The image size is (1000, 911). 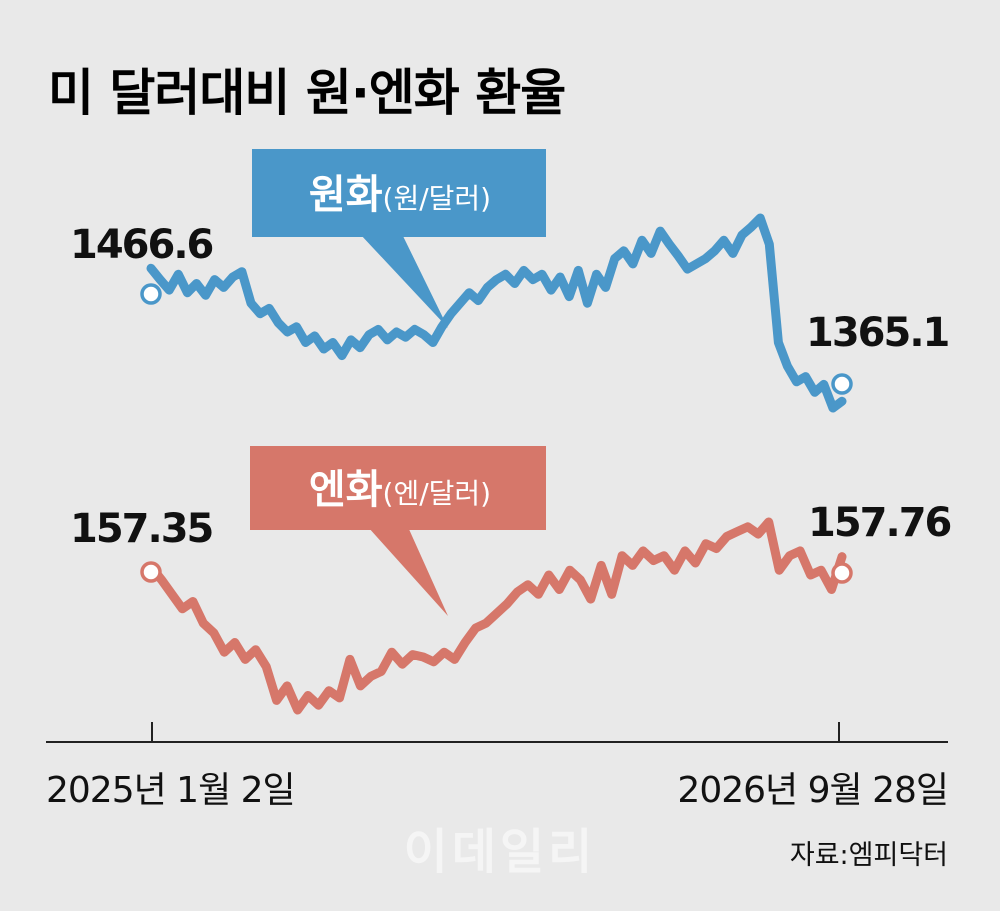 I want to click on jpy-end-label: 157.76, so click(x=879, y=523).